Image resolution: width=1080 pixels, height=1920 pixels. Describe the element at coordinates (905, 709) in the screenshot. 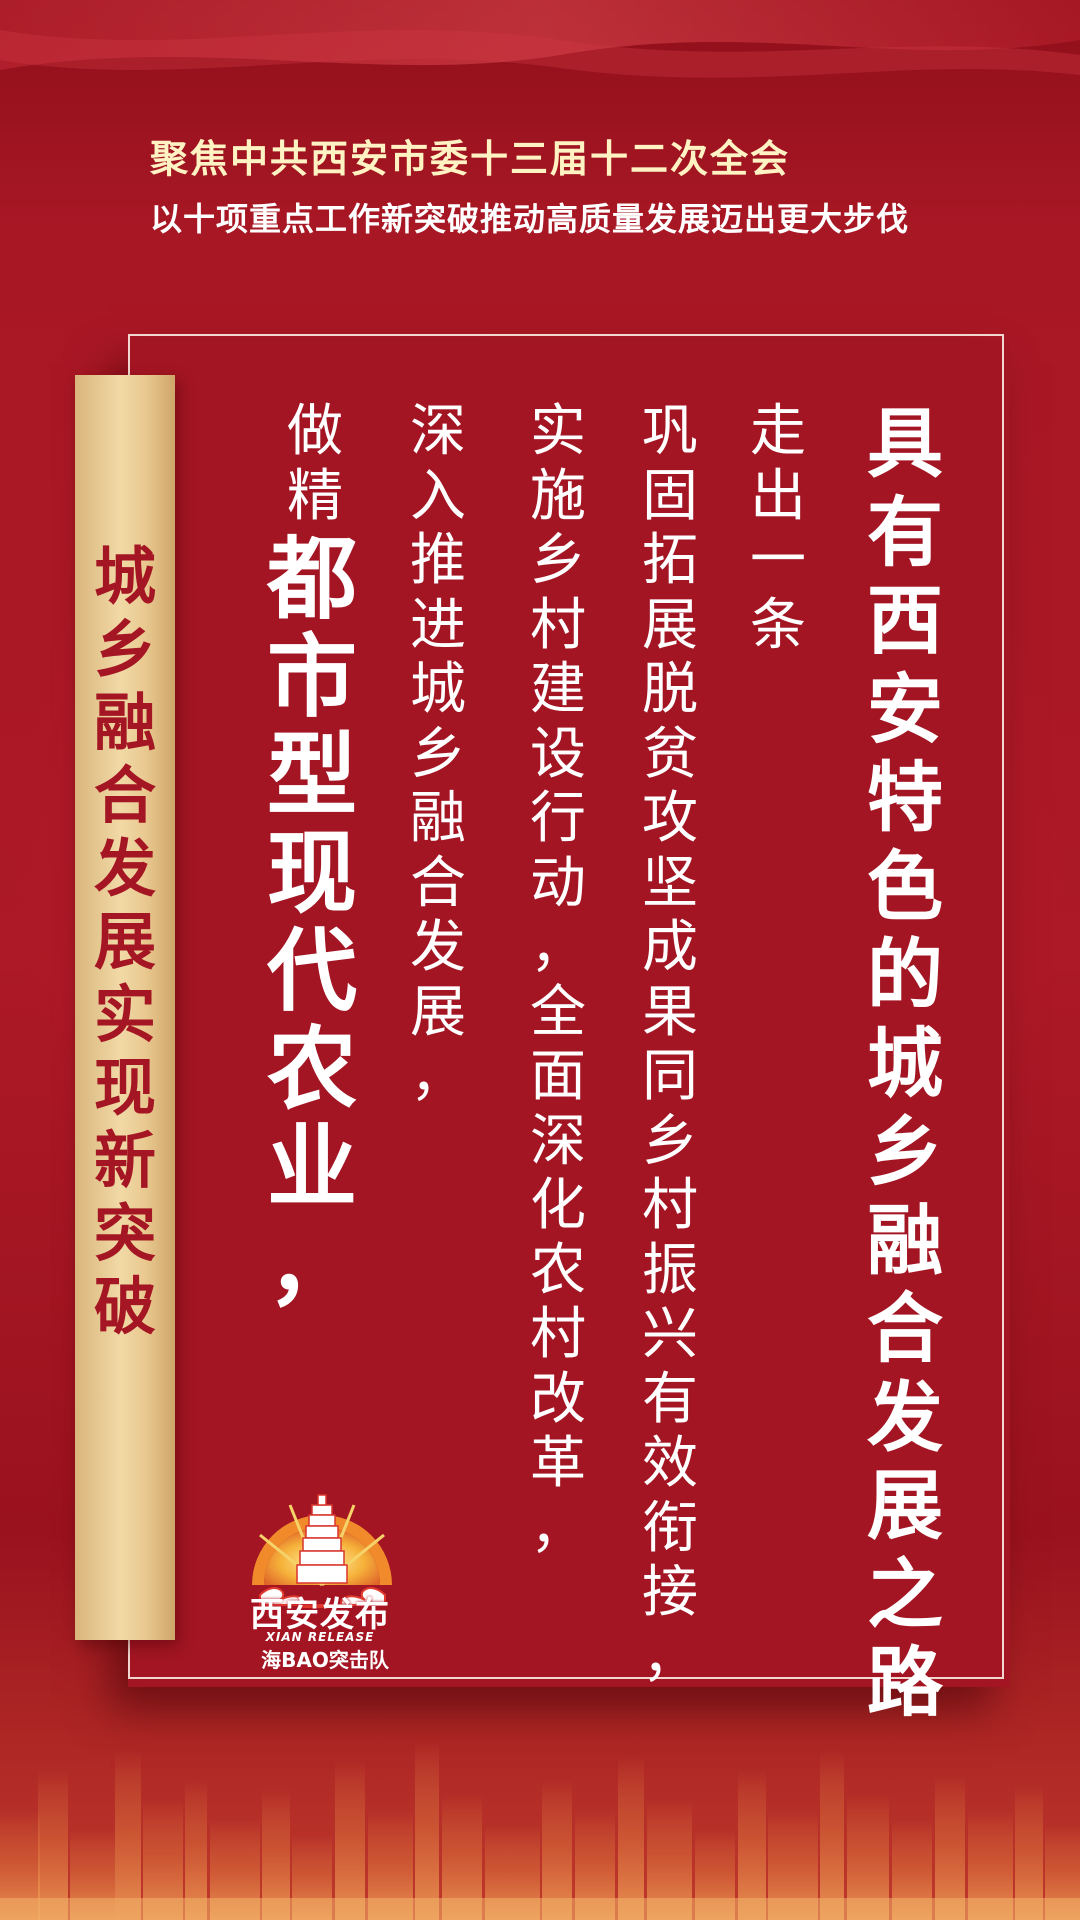

I see `column-char: 安` at that location.